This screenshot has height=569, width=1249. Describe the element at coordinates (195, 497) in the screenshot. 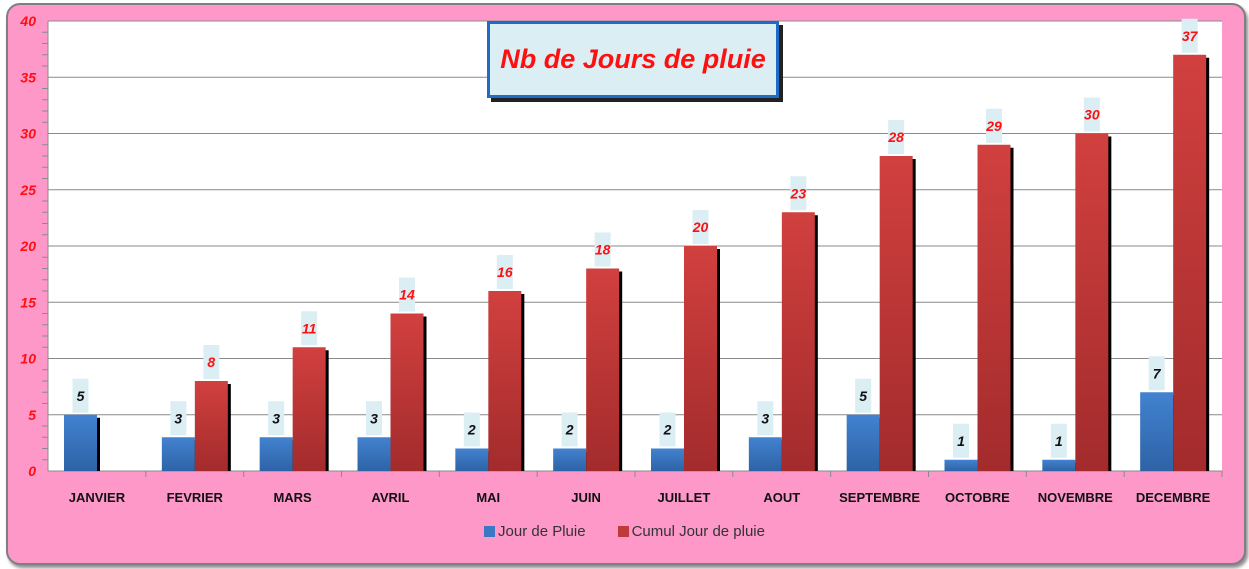

I see `x-tick-label: FEVRIER` at that location.